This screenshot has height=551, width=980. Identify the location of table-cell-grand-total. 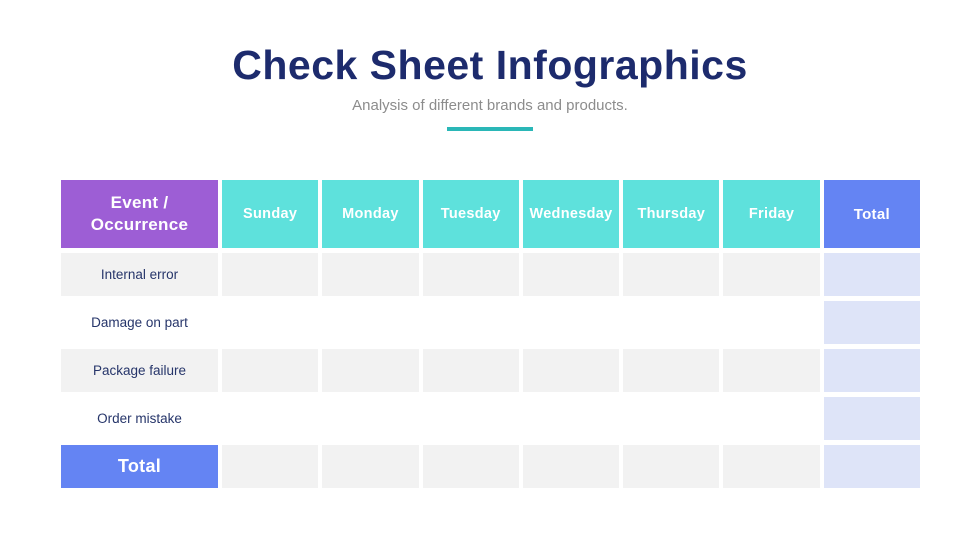
(871, 466).